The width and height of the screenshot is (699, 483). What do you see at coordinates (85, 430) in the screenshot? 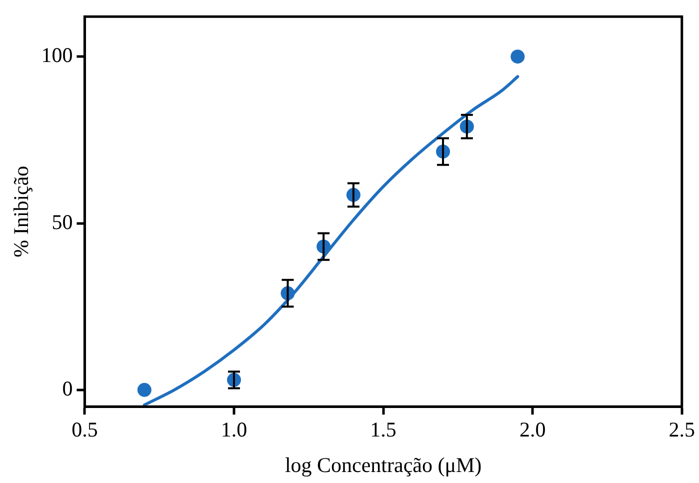
I see `x-tick-label: 0.5` at bounding box center [85, 430].